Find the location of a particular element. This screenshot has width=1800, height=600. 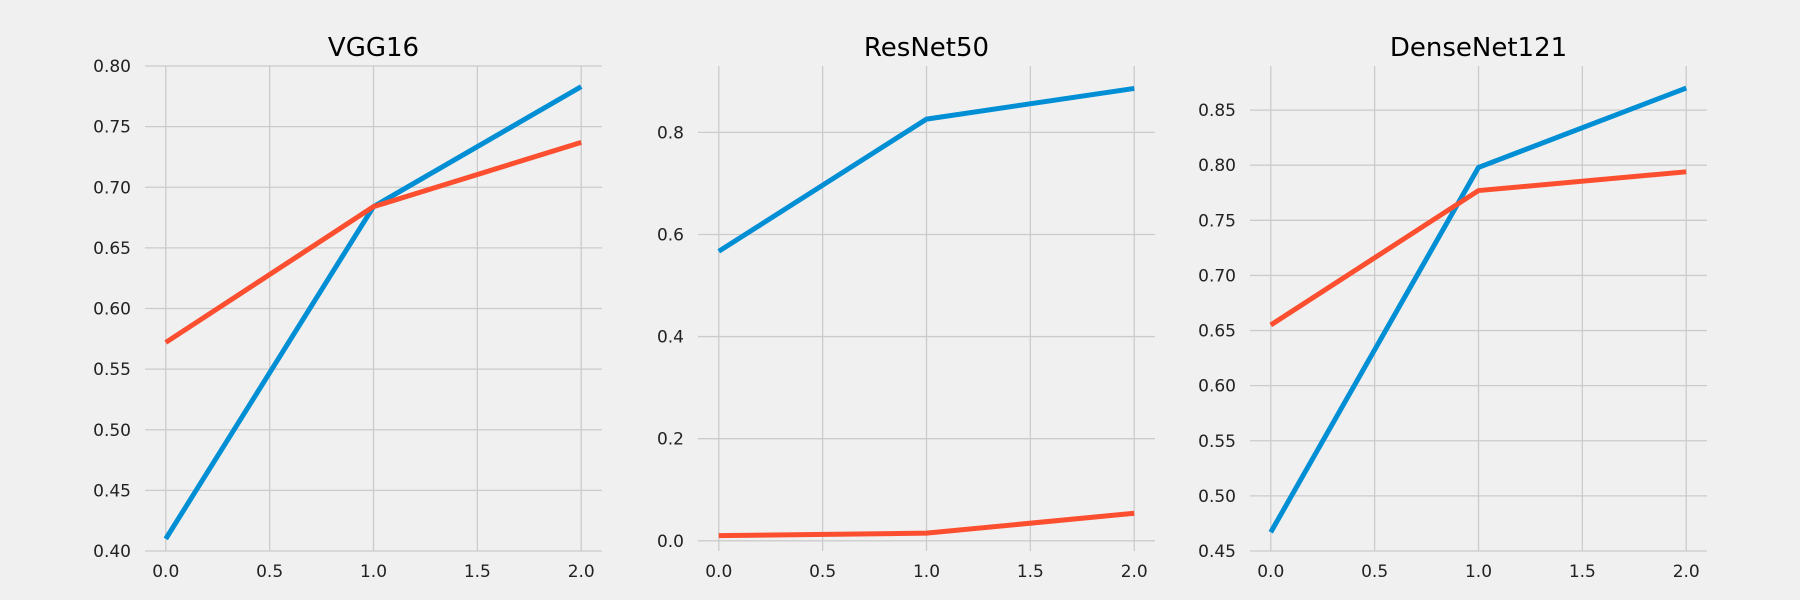

y-tick-label: 0.2 is located at coordinates (670, 440).